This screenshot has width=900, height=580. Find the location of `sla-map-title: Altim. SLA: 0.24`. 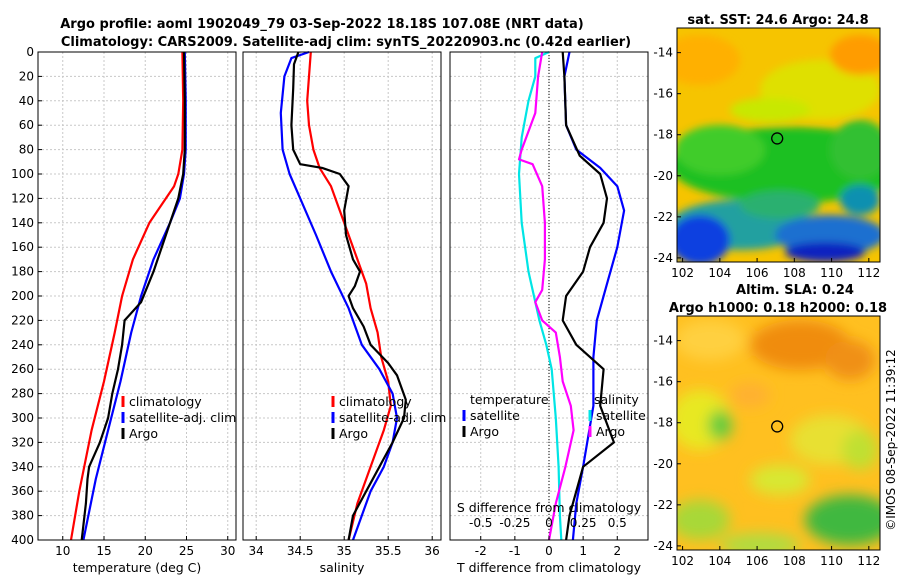

sla-map-title: Altim. SLA: 0.24 is located at coordinates (795, 290).